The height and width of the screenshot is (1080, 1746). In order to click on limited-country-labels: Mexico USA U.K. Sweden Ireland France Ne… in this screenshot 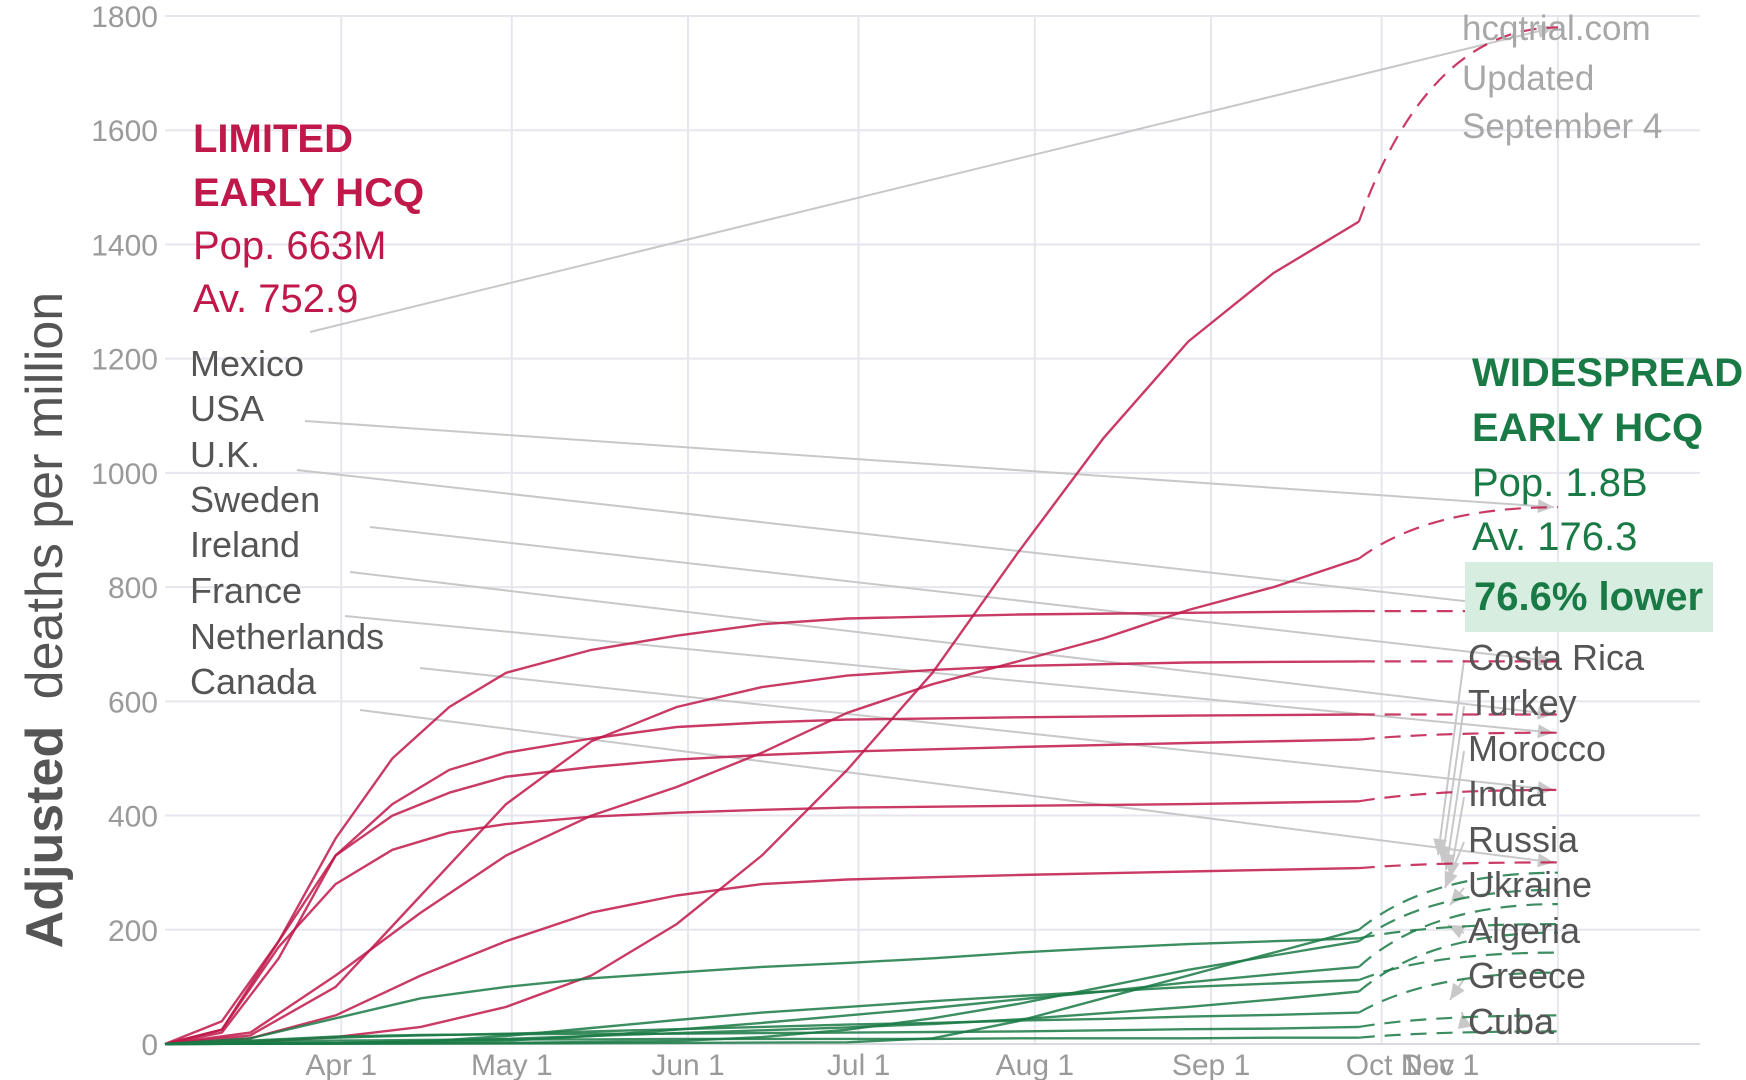, I will do `click(287, 522)`.